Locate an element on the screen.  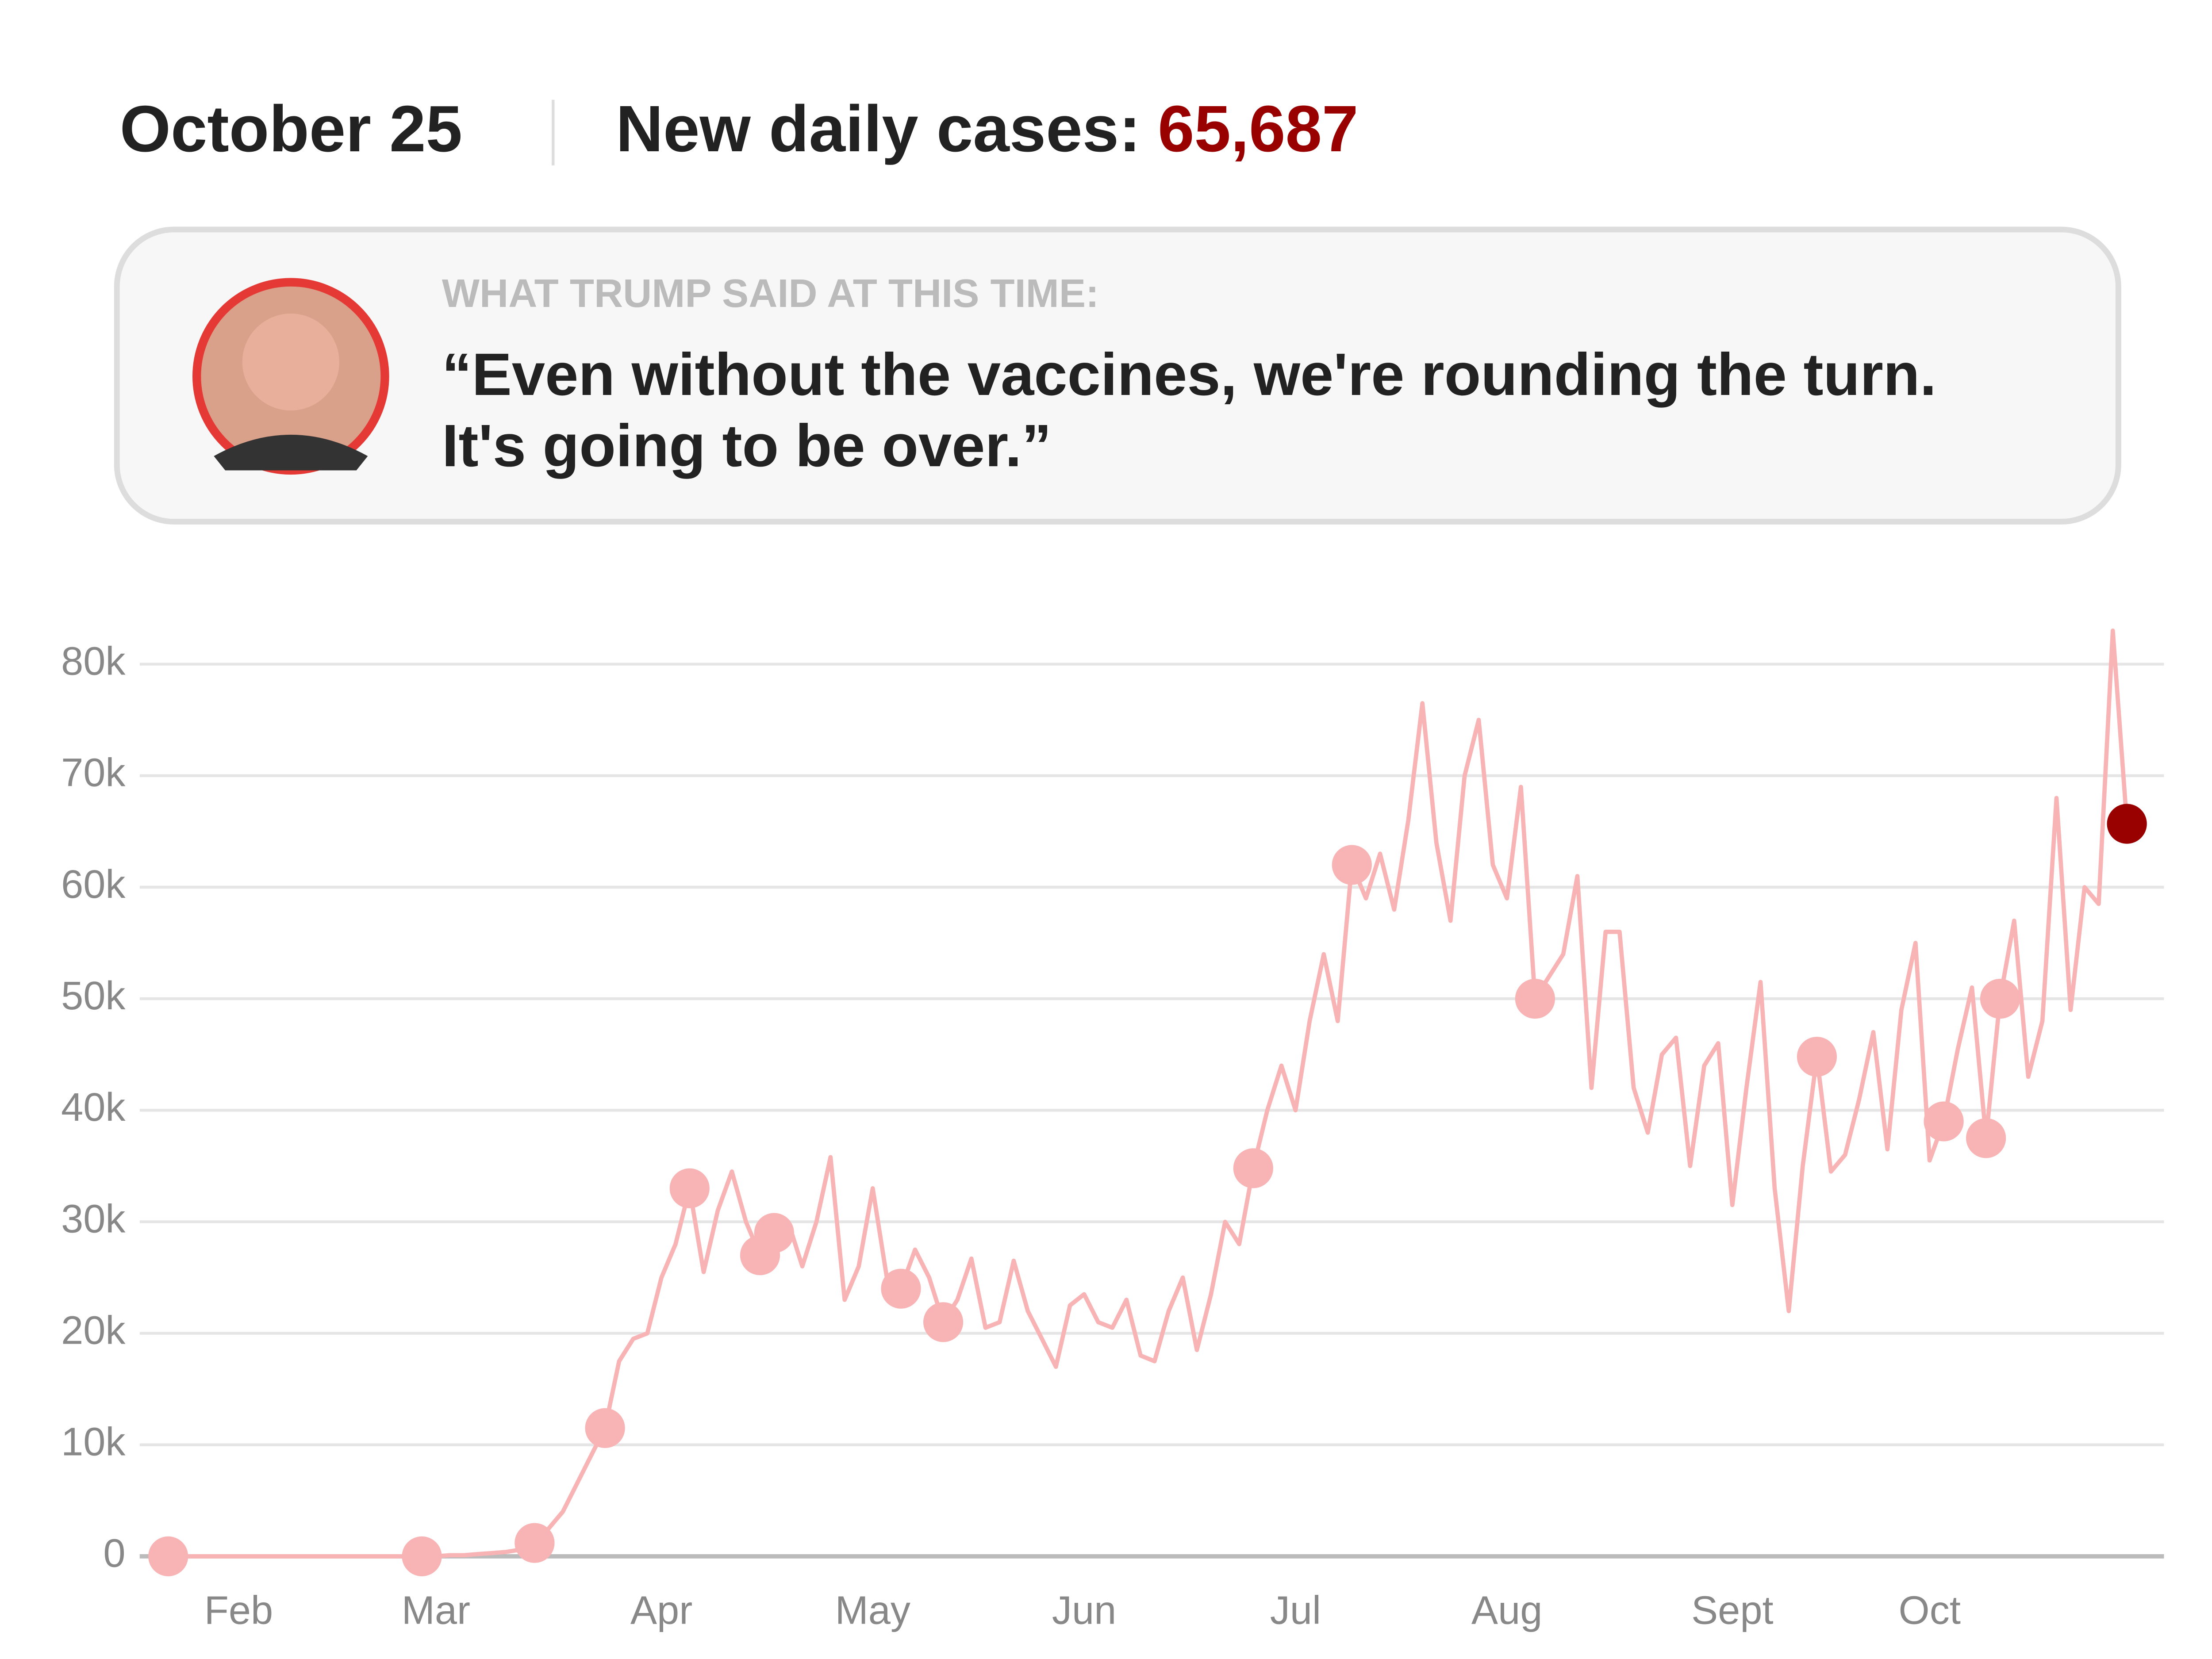
x-tick-label: Apr is located at coordinates (661, 1610).